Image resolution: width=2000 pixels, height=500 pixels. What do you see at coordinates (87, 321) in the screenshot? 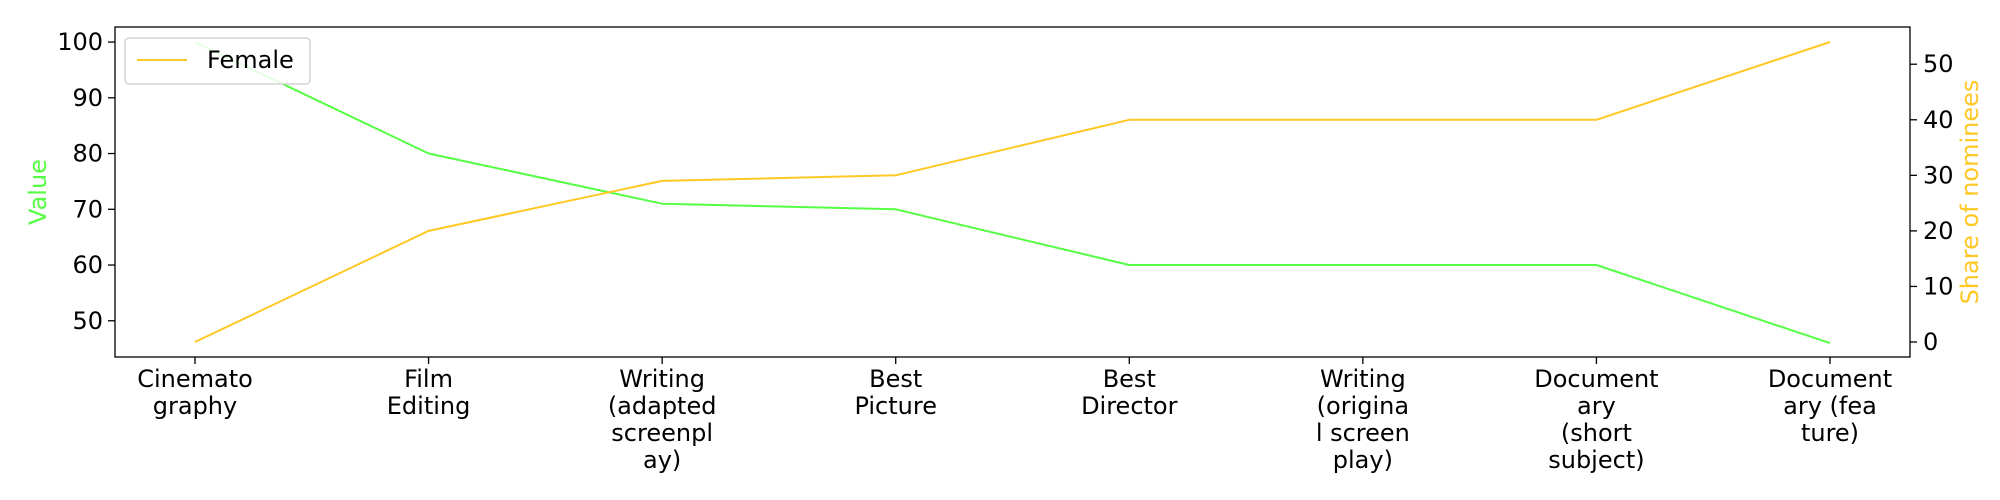
I see `left-tick-label: 50` at bounding box center [87, 321].